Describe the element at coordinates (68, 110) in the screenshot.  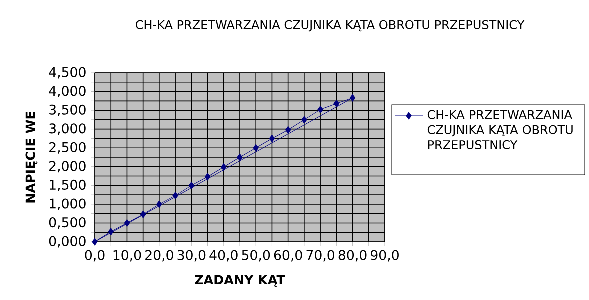
I see `y-tick-label: 3,500` at that location.